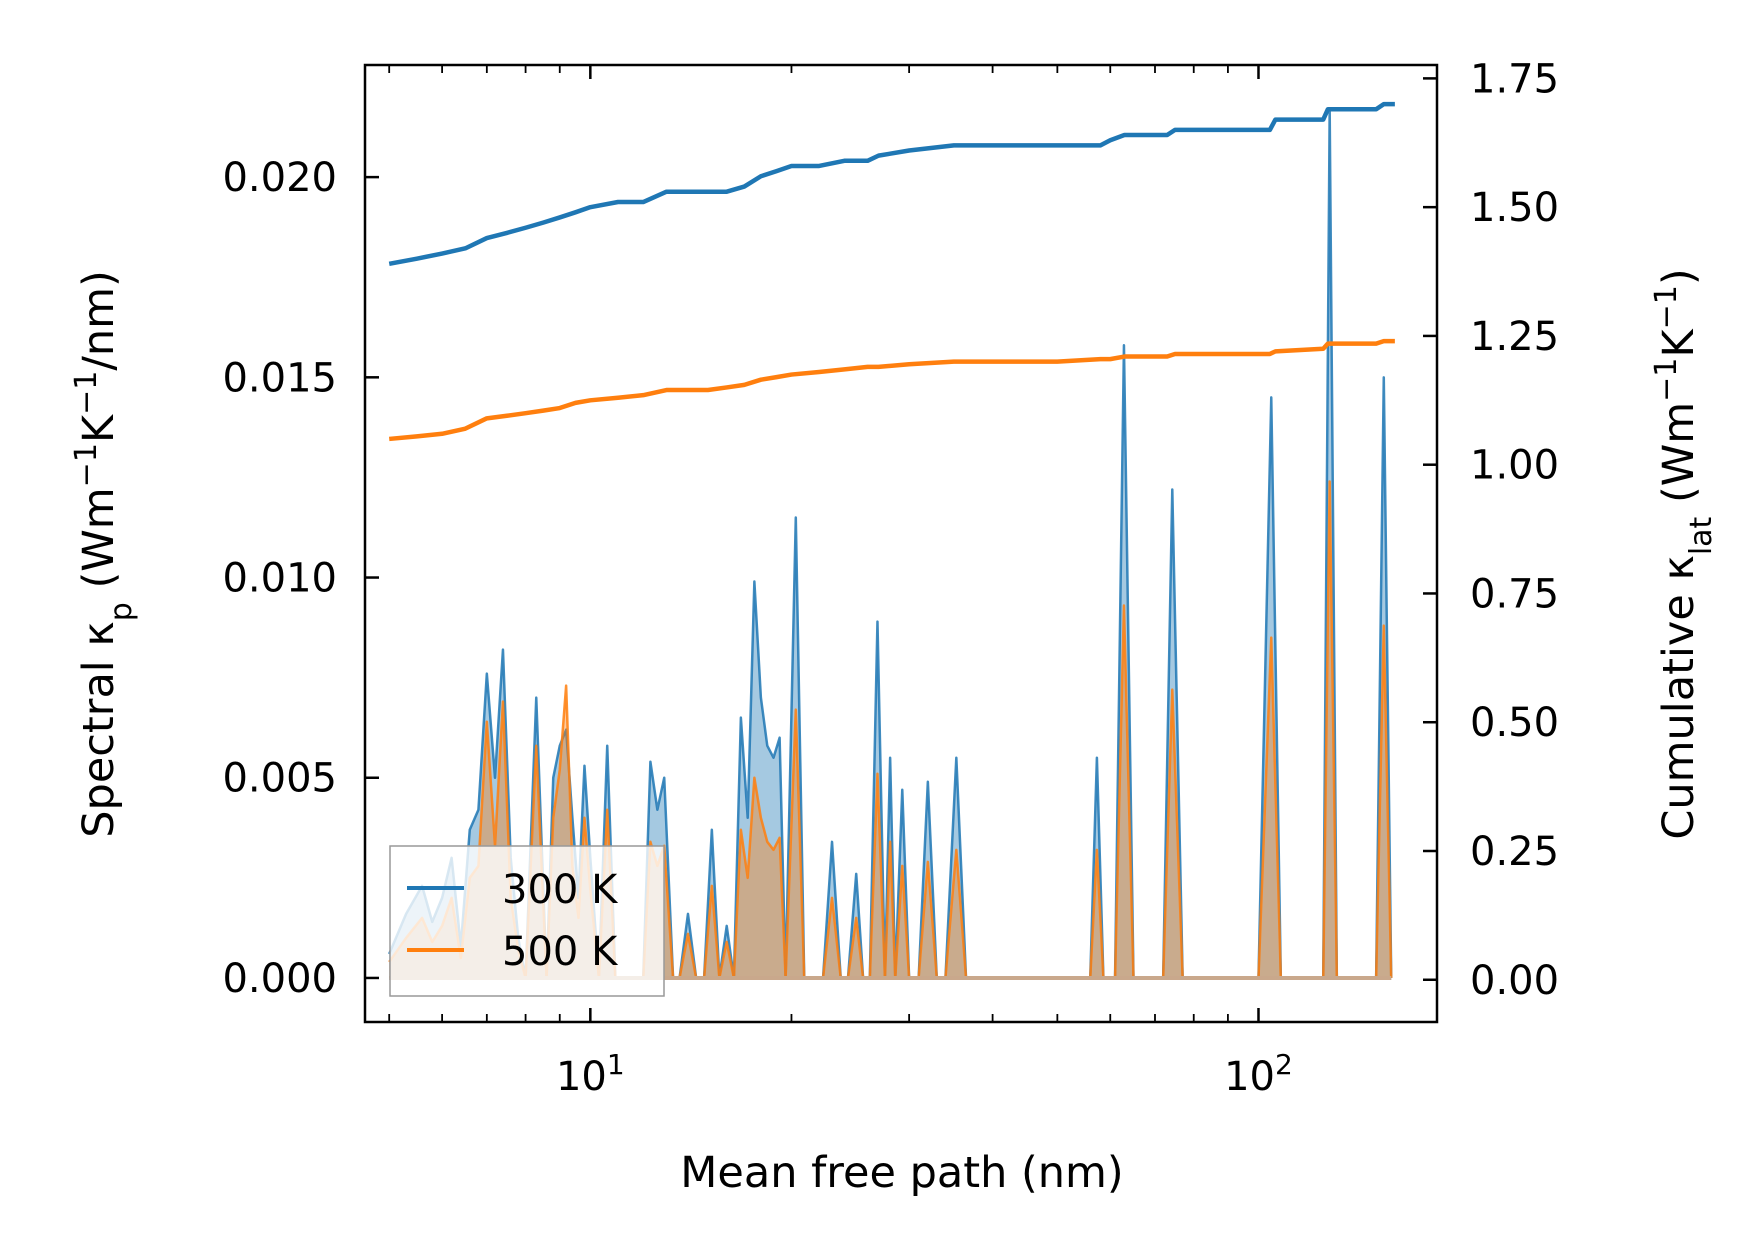 The height and width of the screenshot is (1259, 1753). Describe the element at coordinates (1514, 723) in the screenshot. I see `y-right-tick-label-2: 0.50` at that location.